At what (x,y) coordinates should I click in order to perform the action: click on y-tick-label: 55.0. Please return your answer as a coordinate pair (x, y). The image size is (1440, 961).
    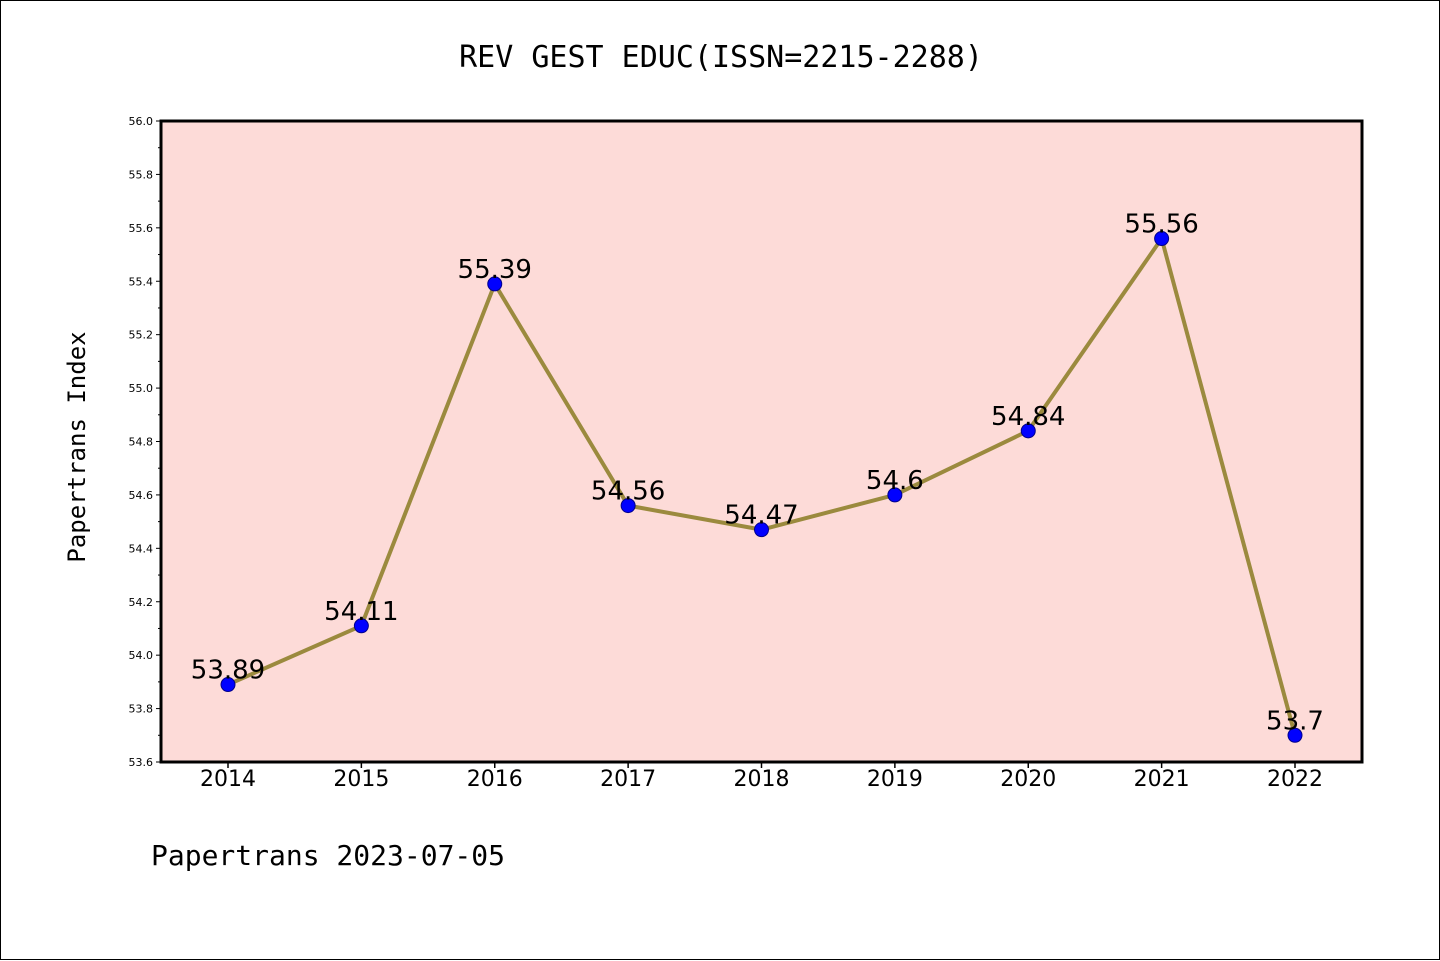
    Looking at the image, I should click on (141, 388).